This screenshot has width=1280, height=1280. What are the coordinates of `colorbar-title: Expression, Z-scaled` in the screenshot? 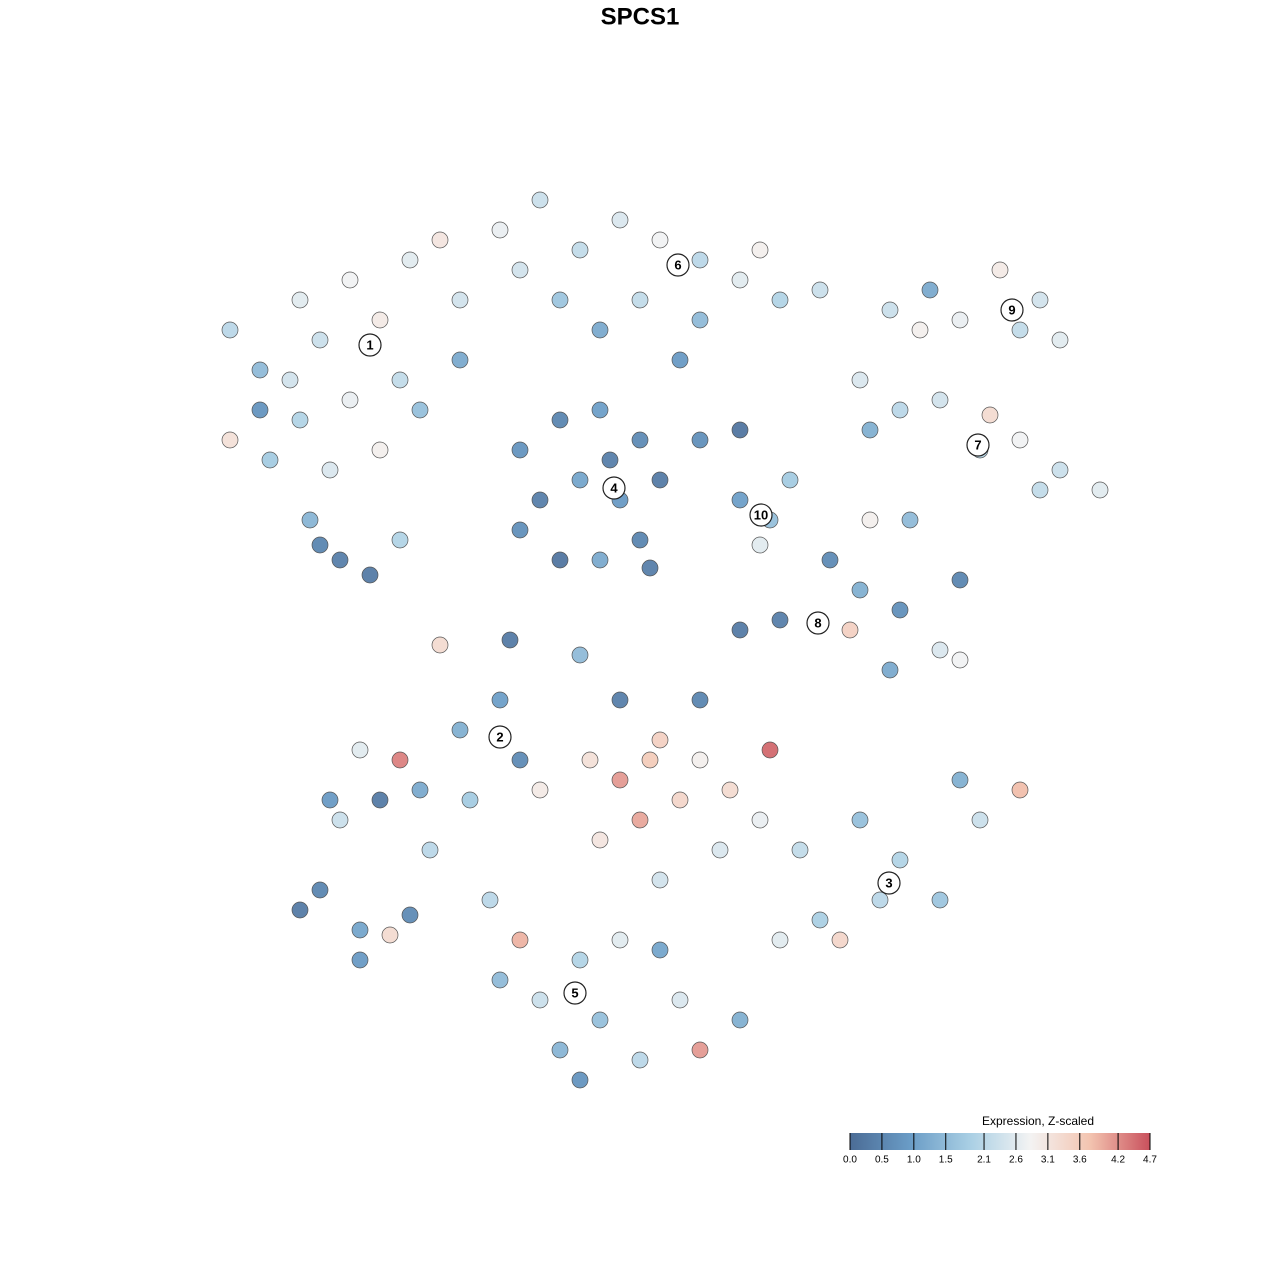 It's located at (1038, 1121).